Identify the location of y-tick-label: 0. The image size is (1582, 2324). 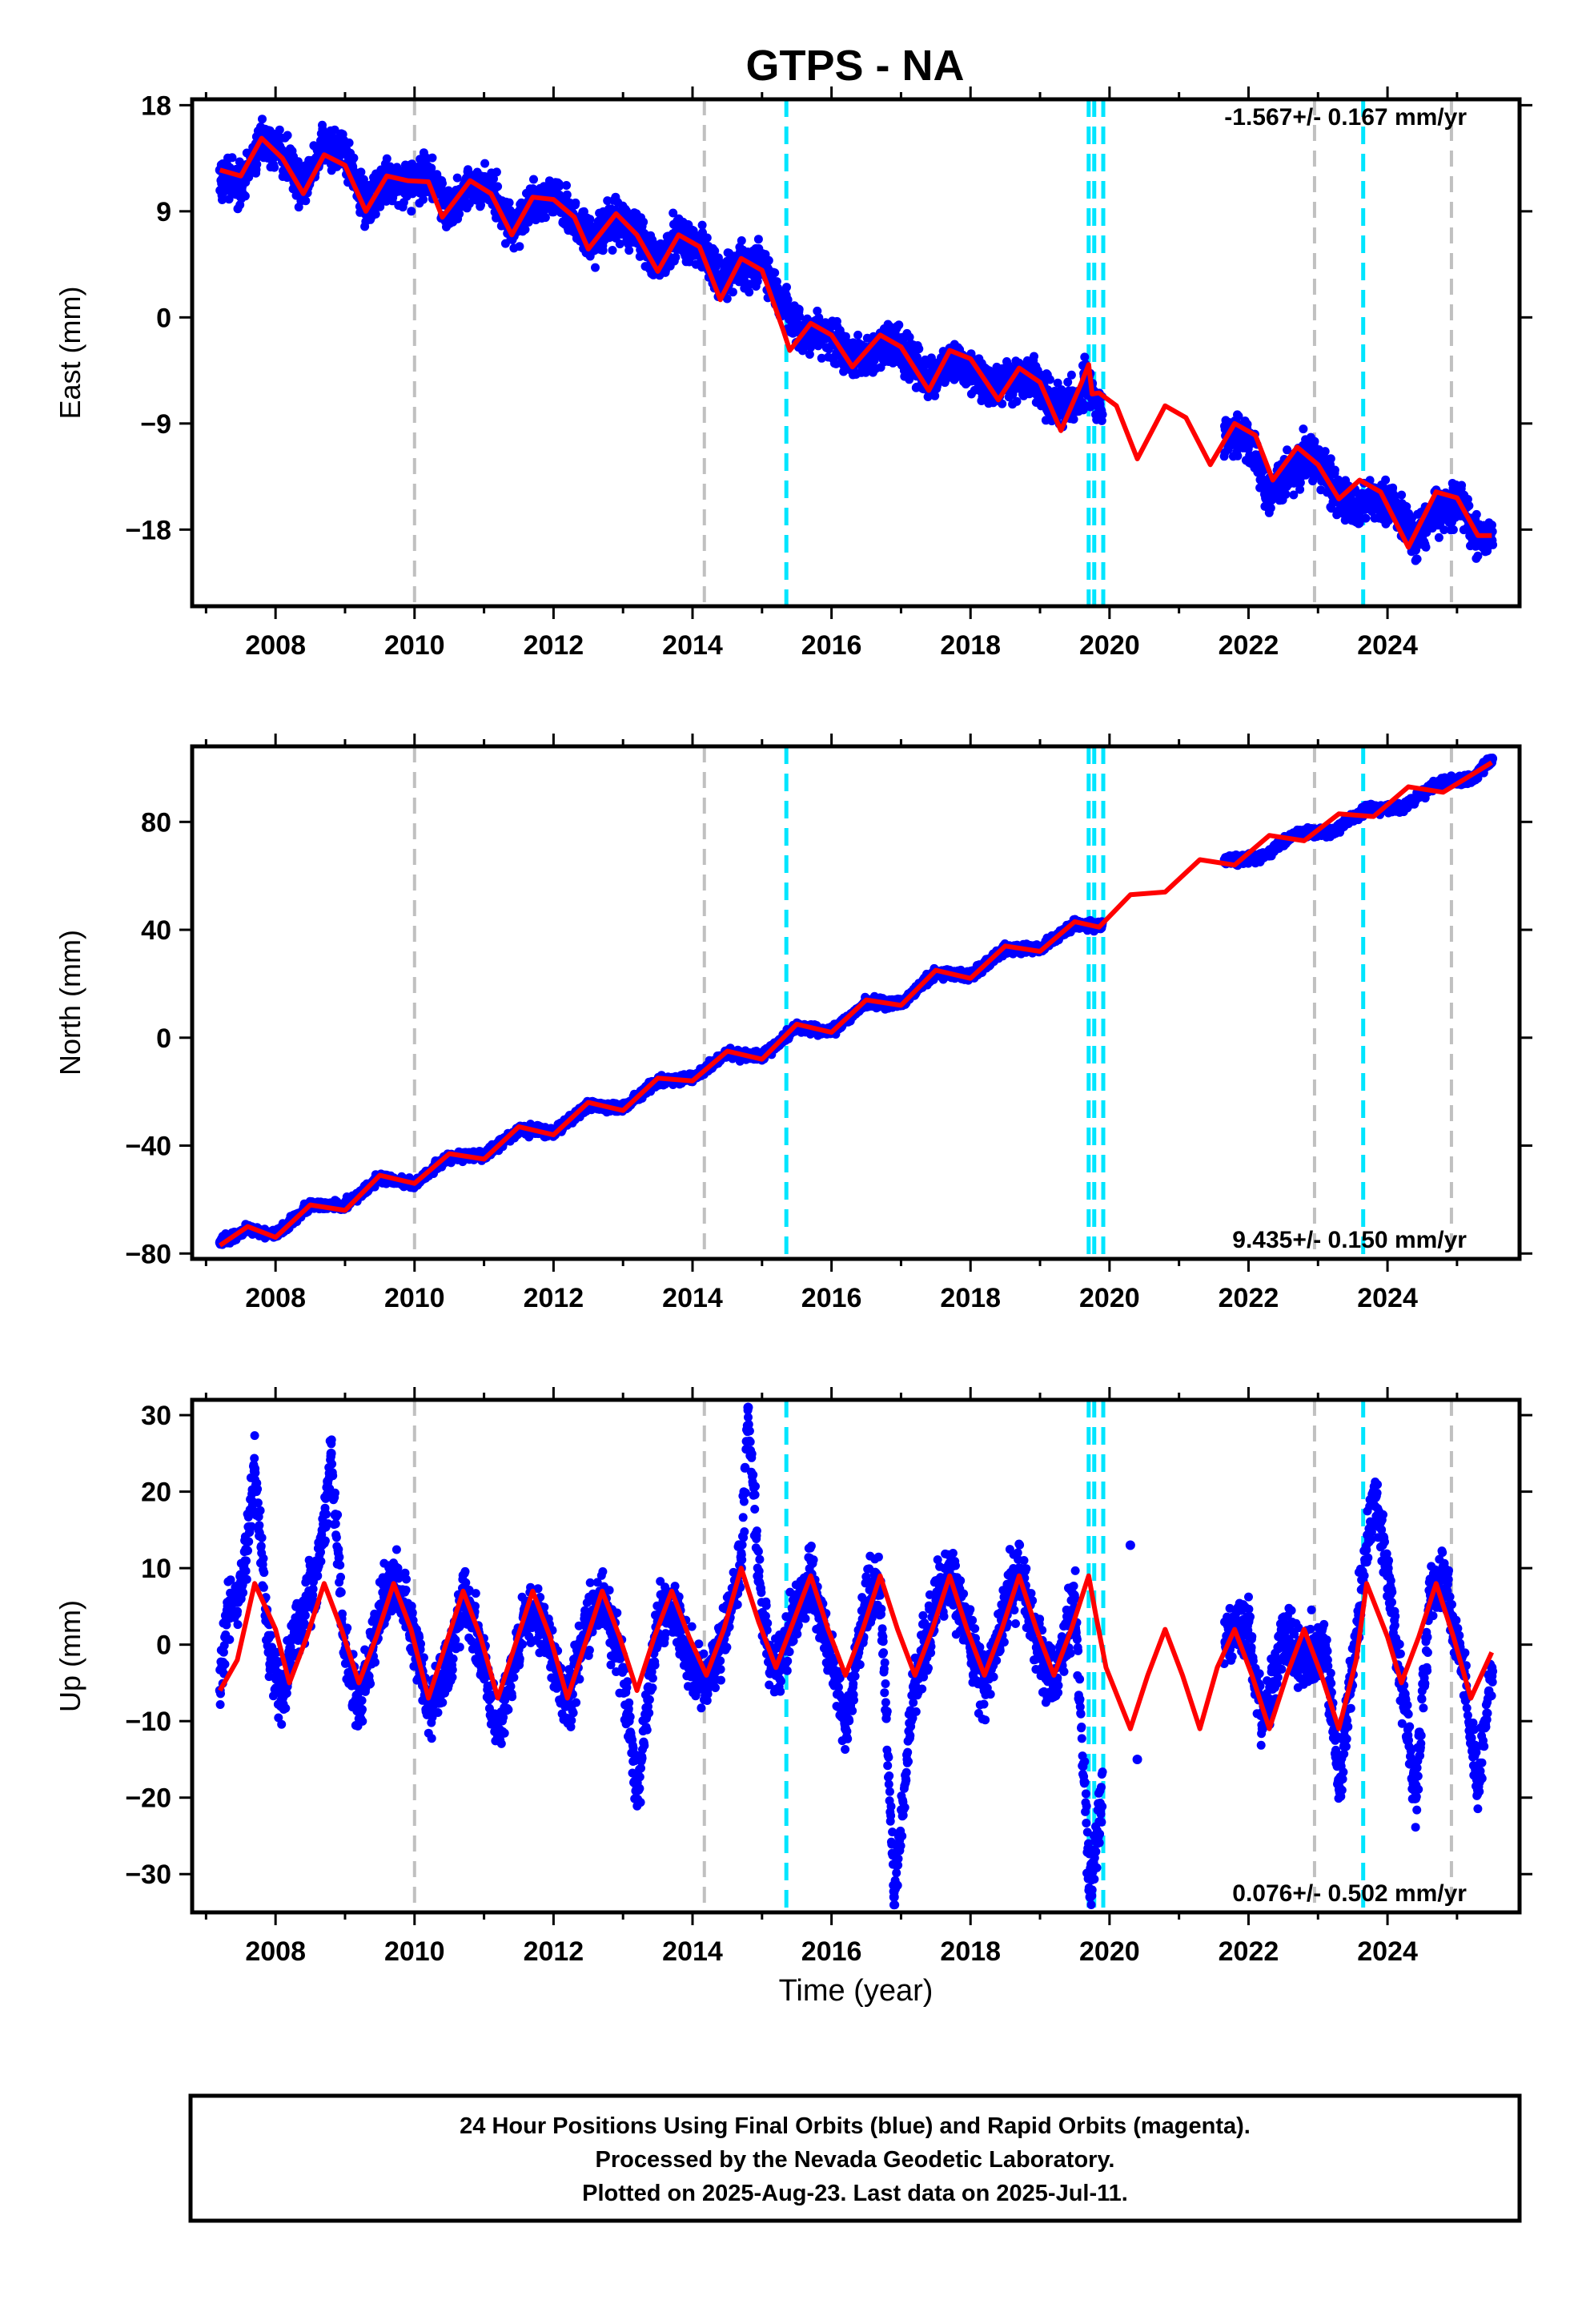
(164, 318).